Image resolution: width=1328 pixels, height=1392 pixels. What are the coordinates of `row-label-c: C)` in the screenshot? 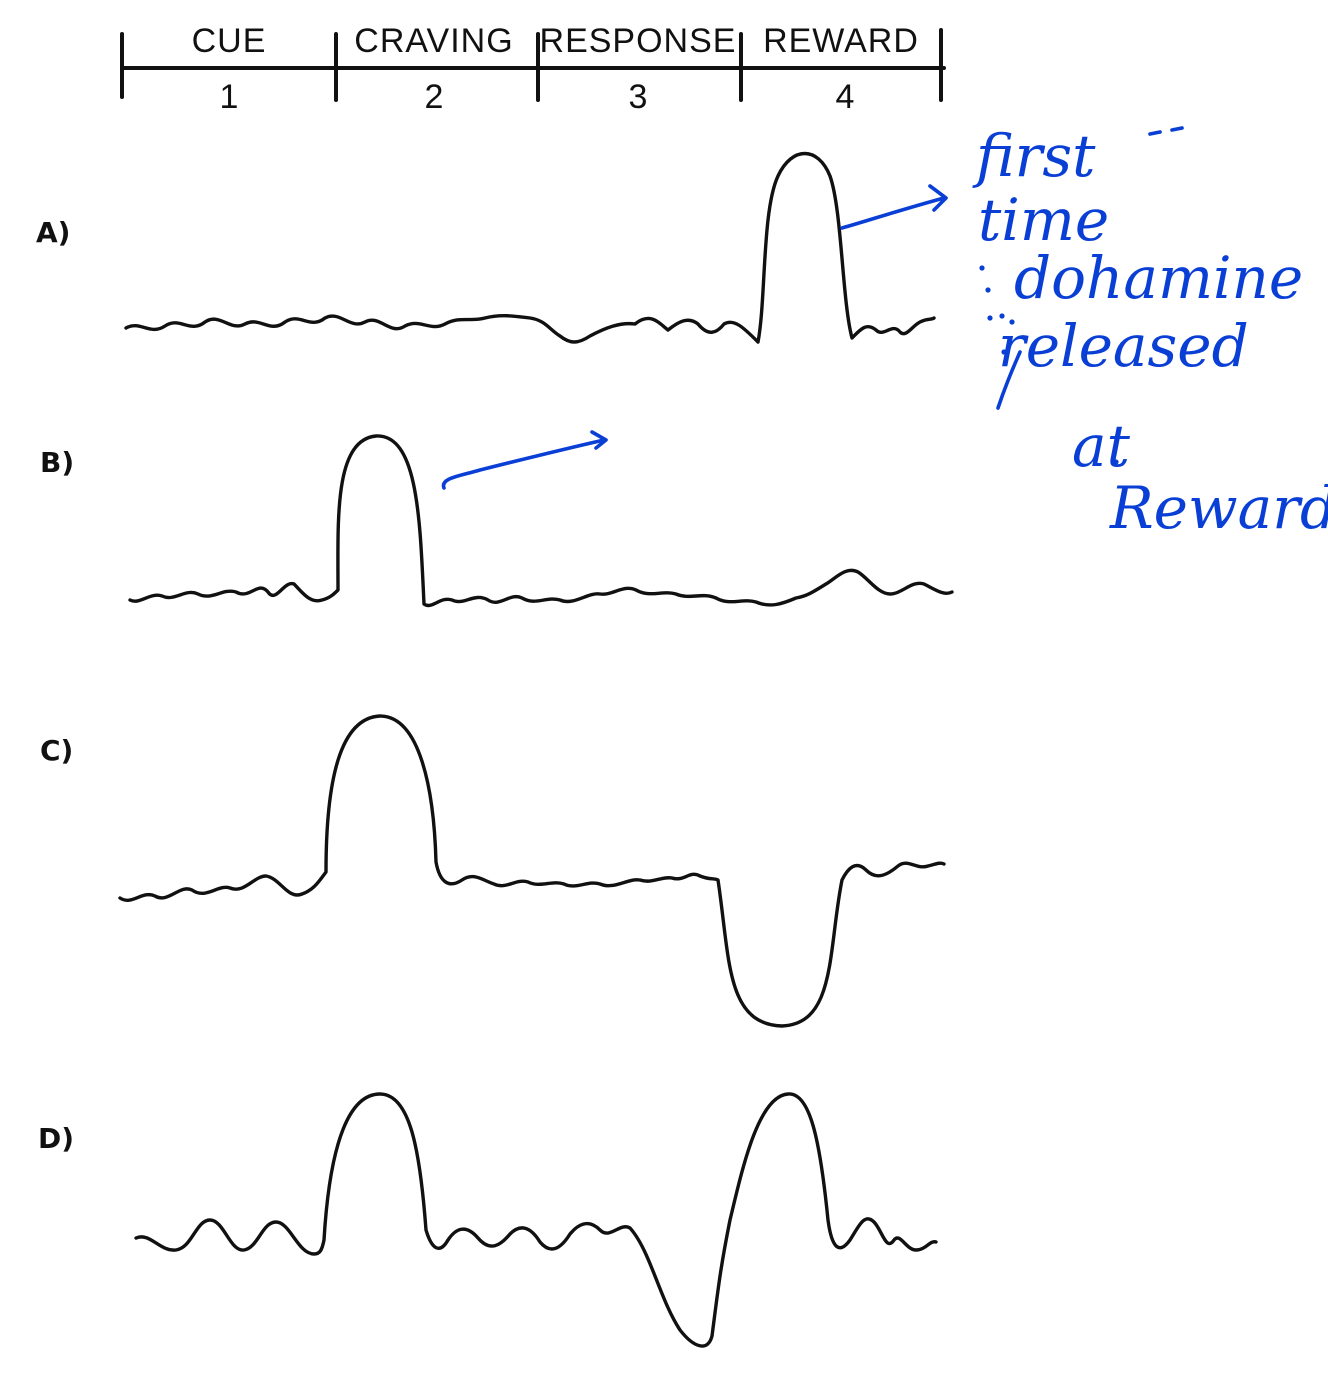 It's located at (56, 750).